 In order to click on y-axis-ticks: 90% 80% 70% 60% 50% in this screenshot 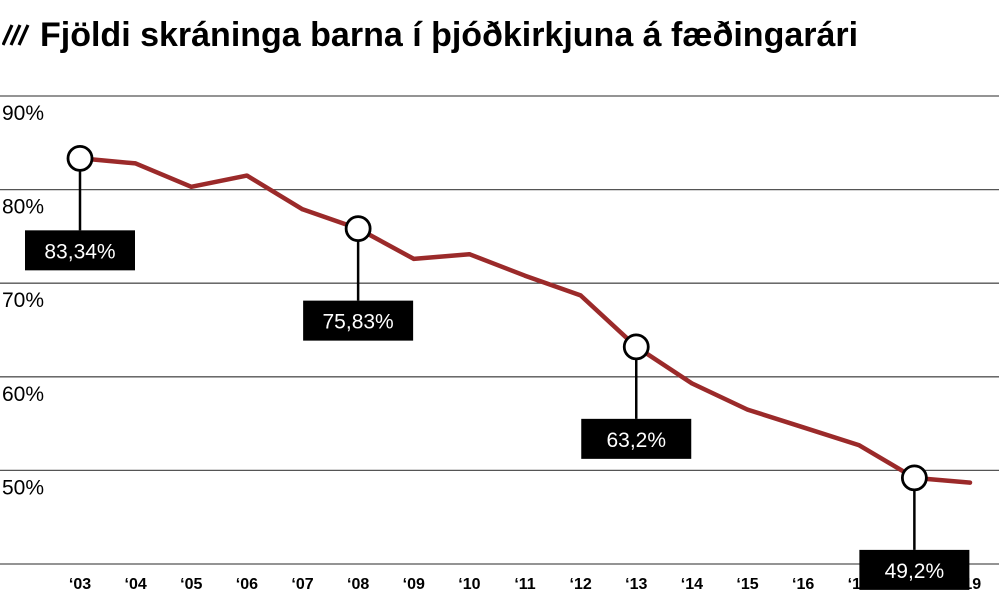, I will do `click(23, 300)`.